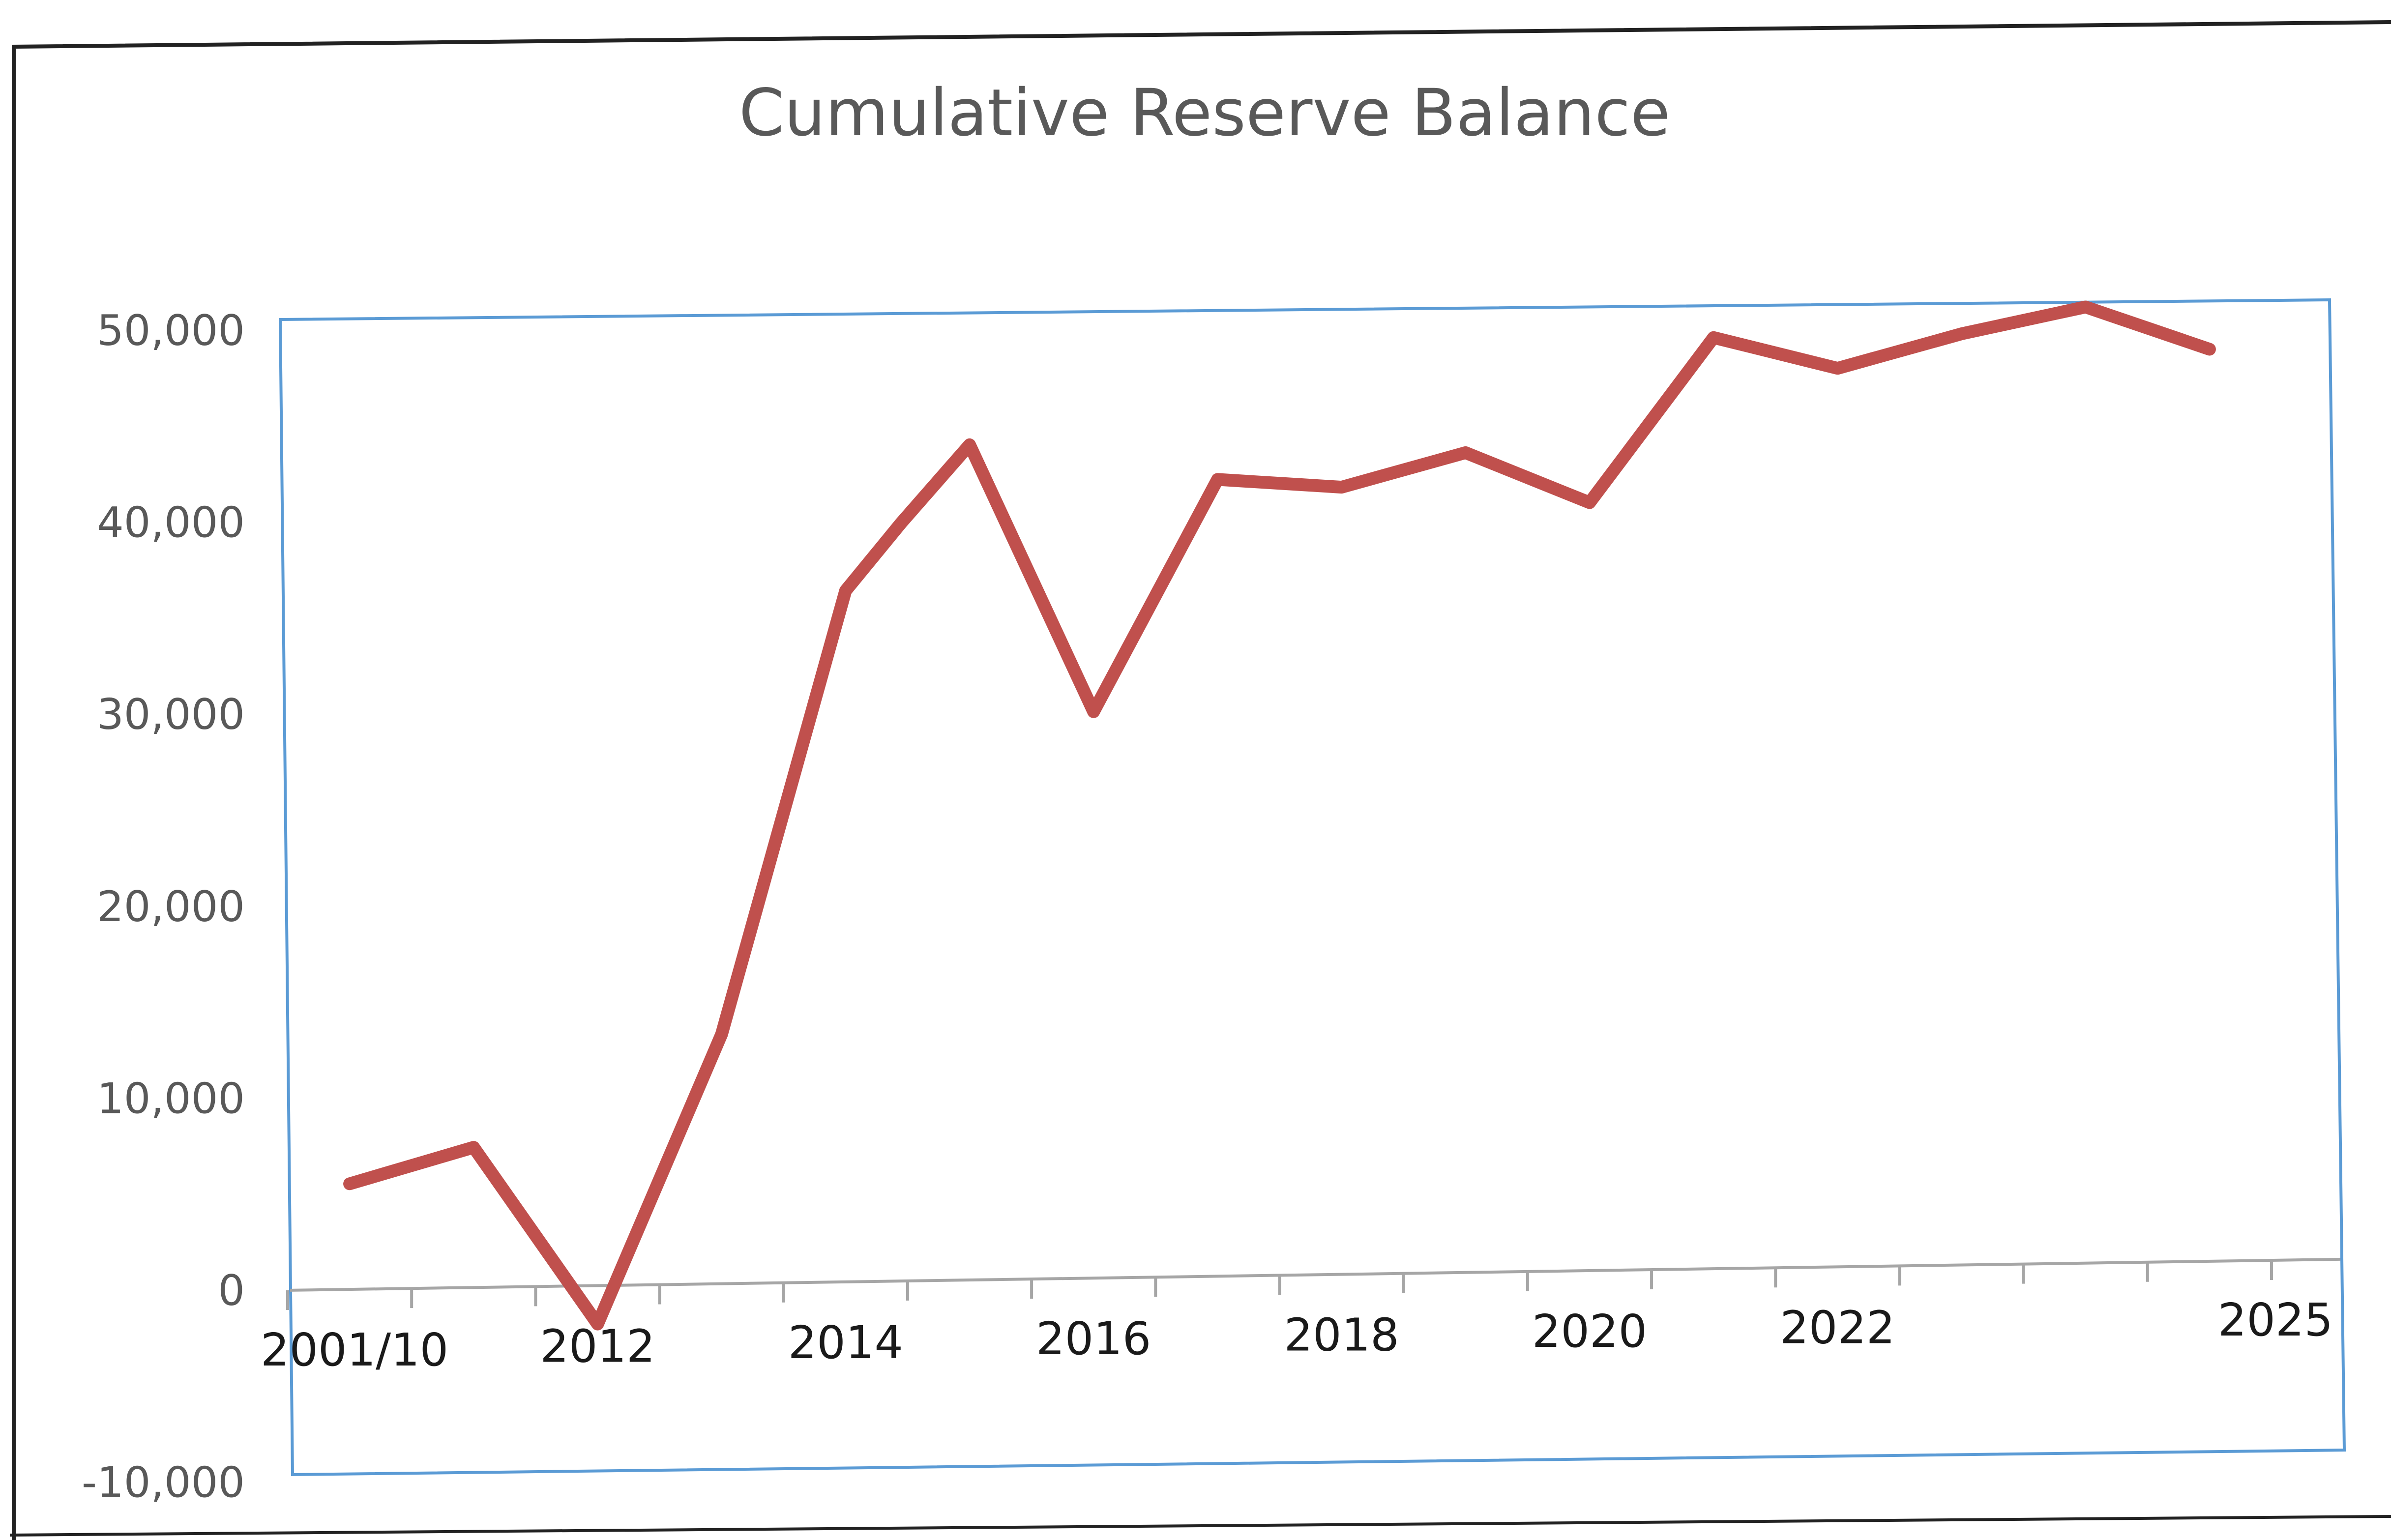  I want to click on y-axis: 50,000 40,000 30,000 20,000 10,000 0 -10,000, so click(163, 907).